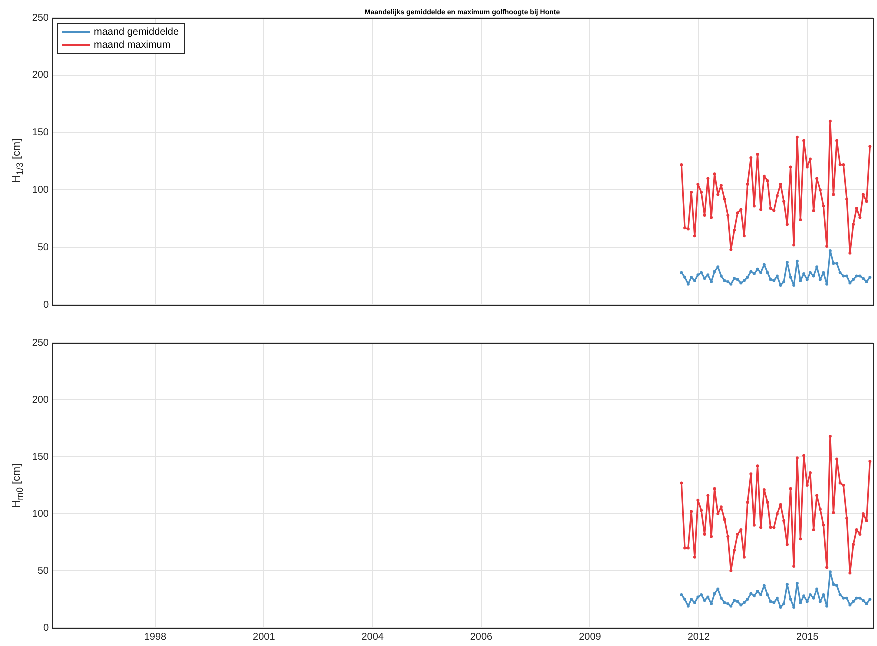 The height and width of the screenshot is (646, 877). Describe the element at coordinates (264, 637) in the screenshot. I see `x-tick-label: 2001` at that location.